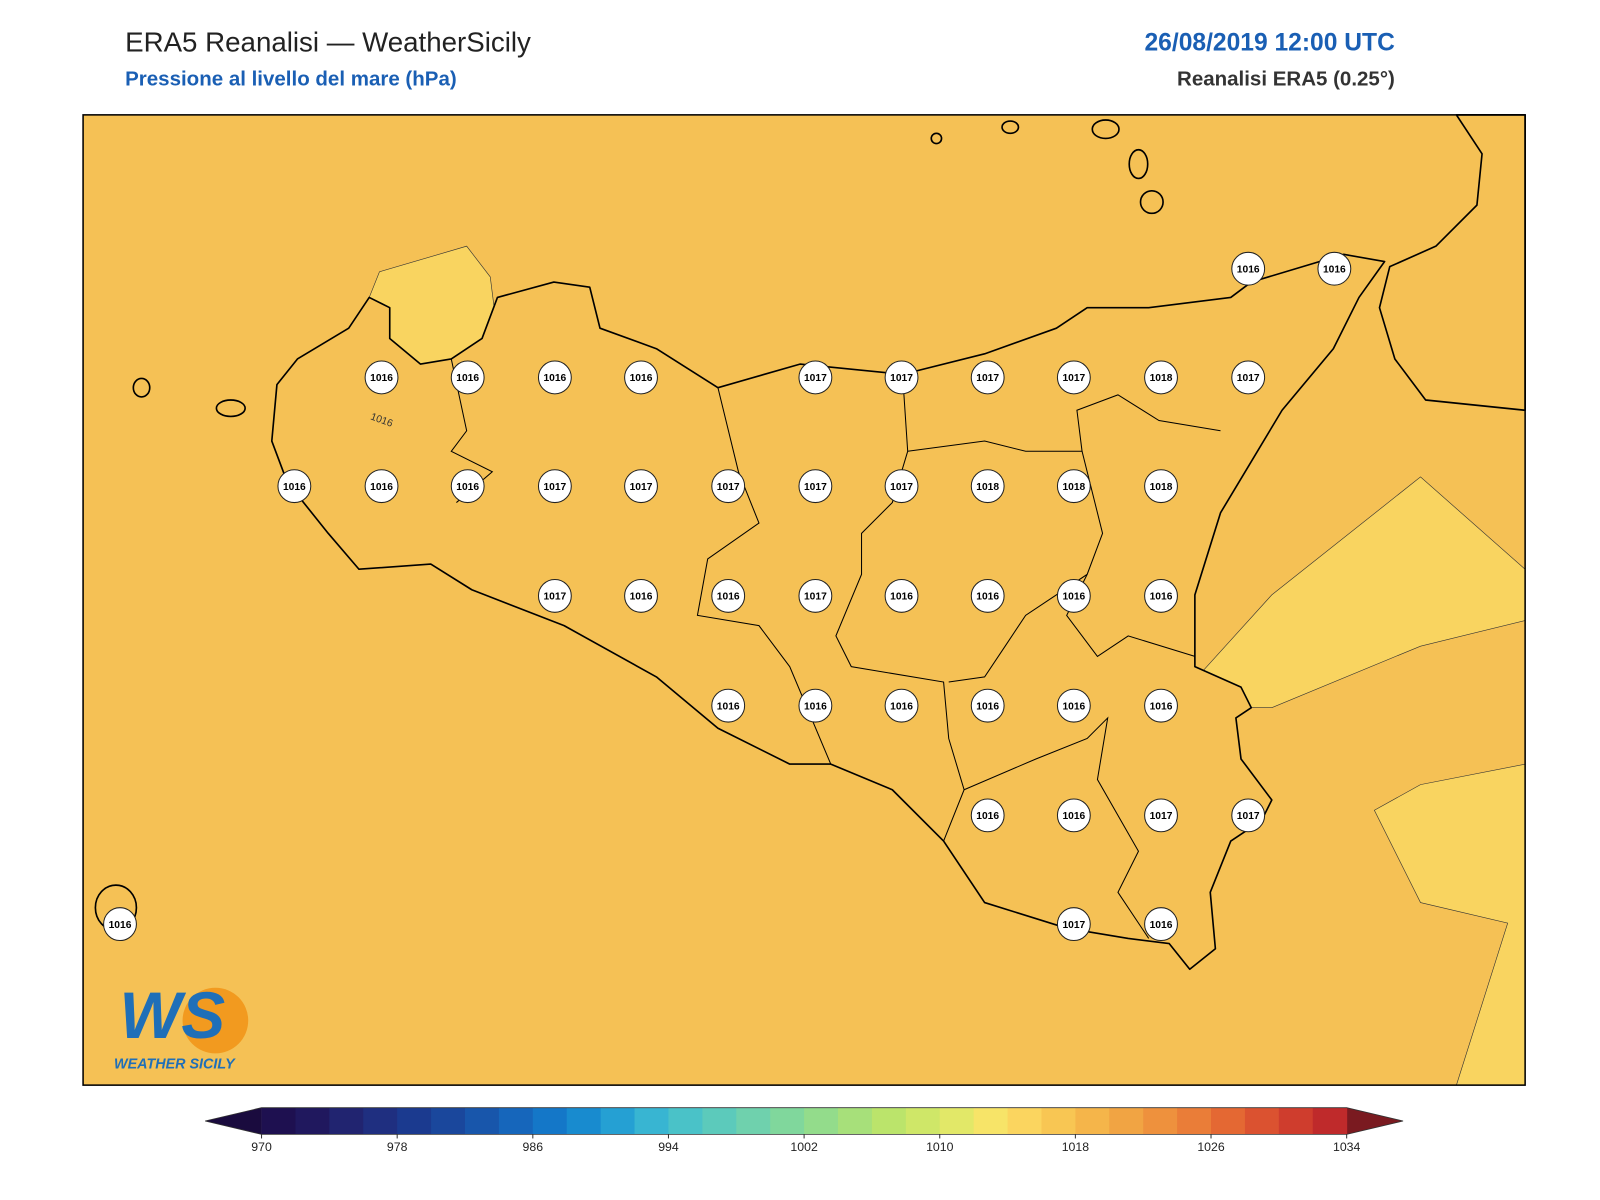  Describe the element at coordinates (1211, 1147) in the screenshot. I see `colorbar-tick-label: 1026` at that location.